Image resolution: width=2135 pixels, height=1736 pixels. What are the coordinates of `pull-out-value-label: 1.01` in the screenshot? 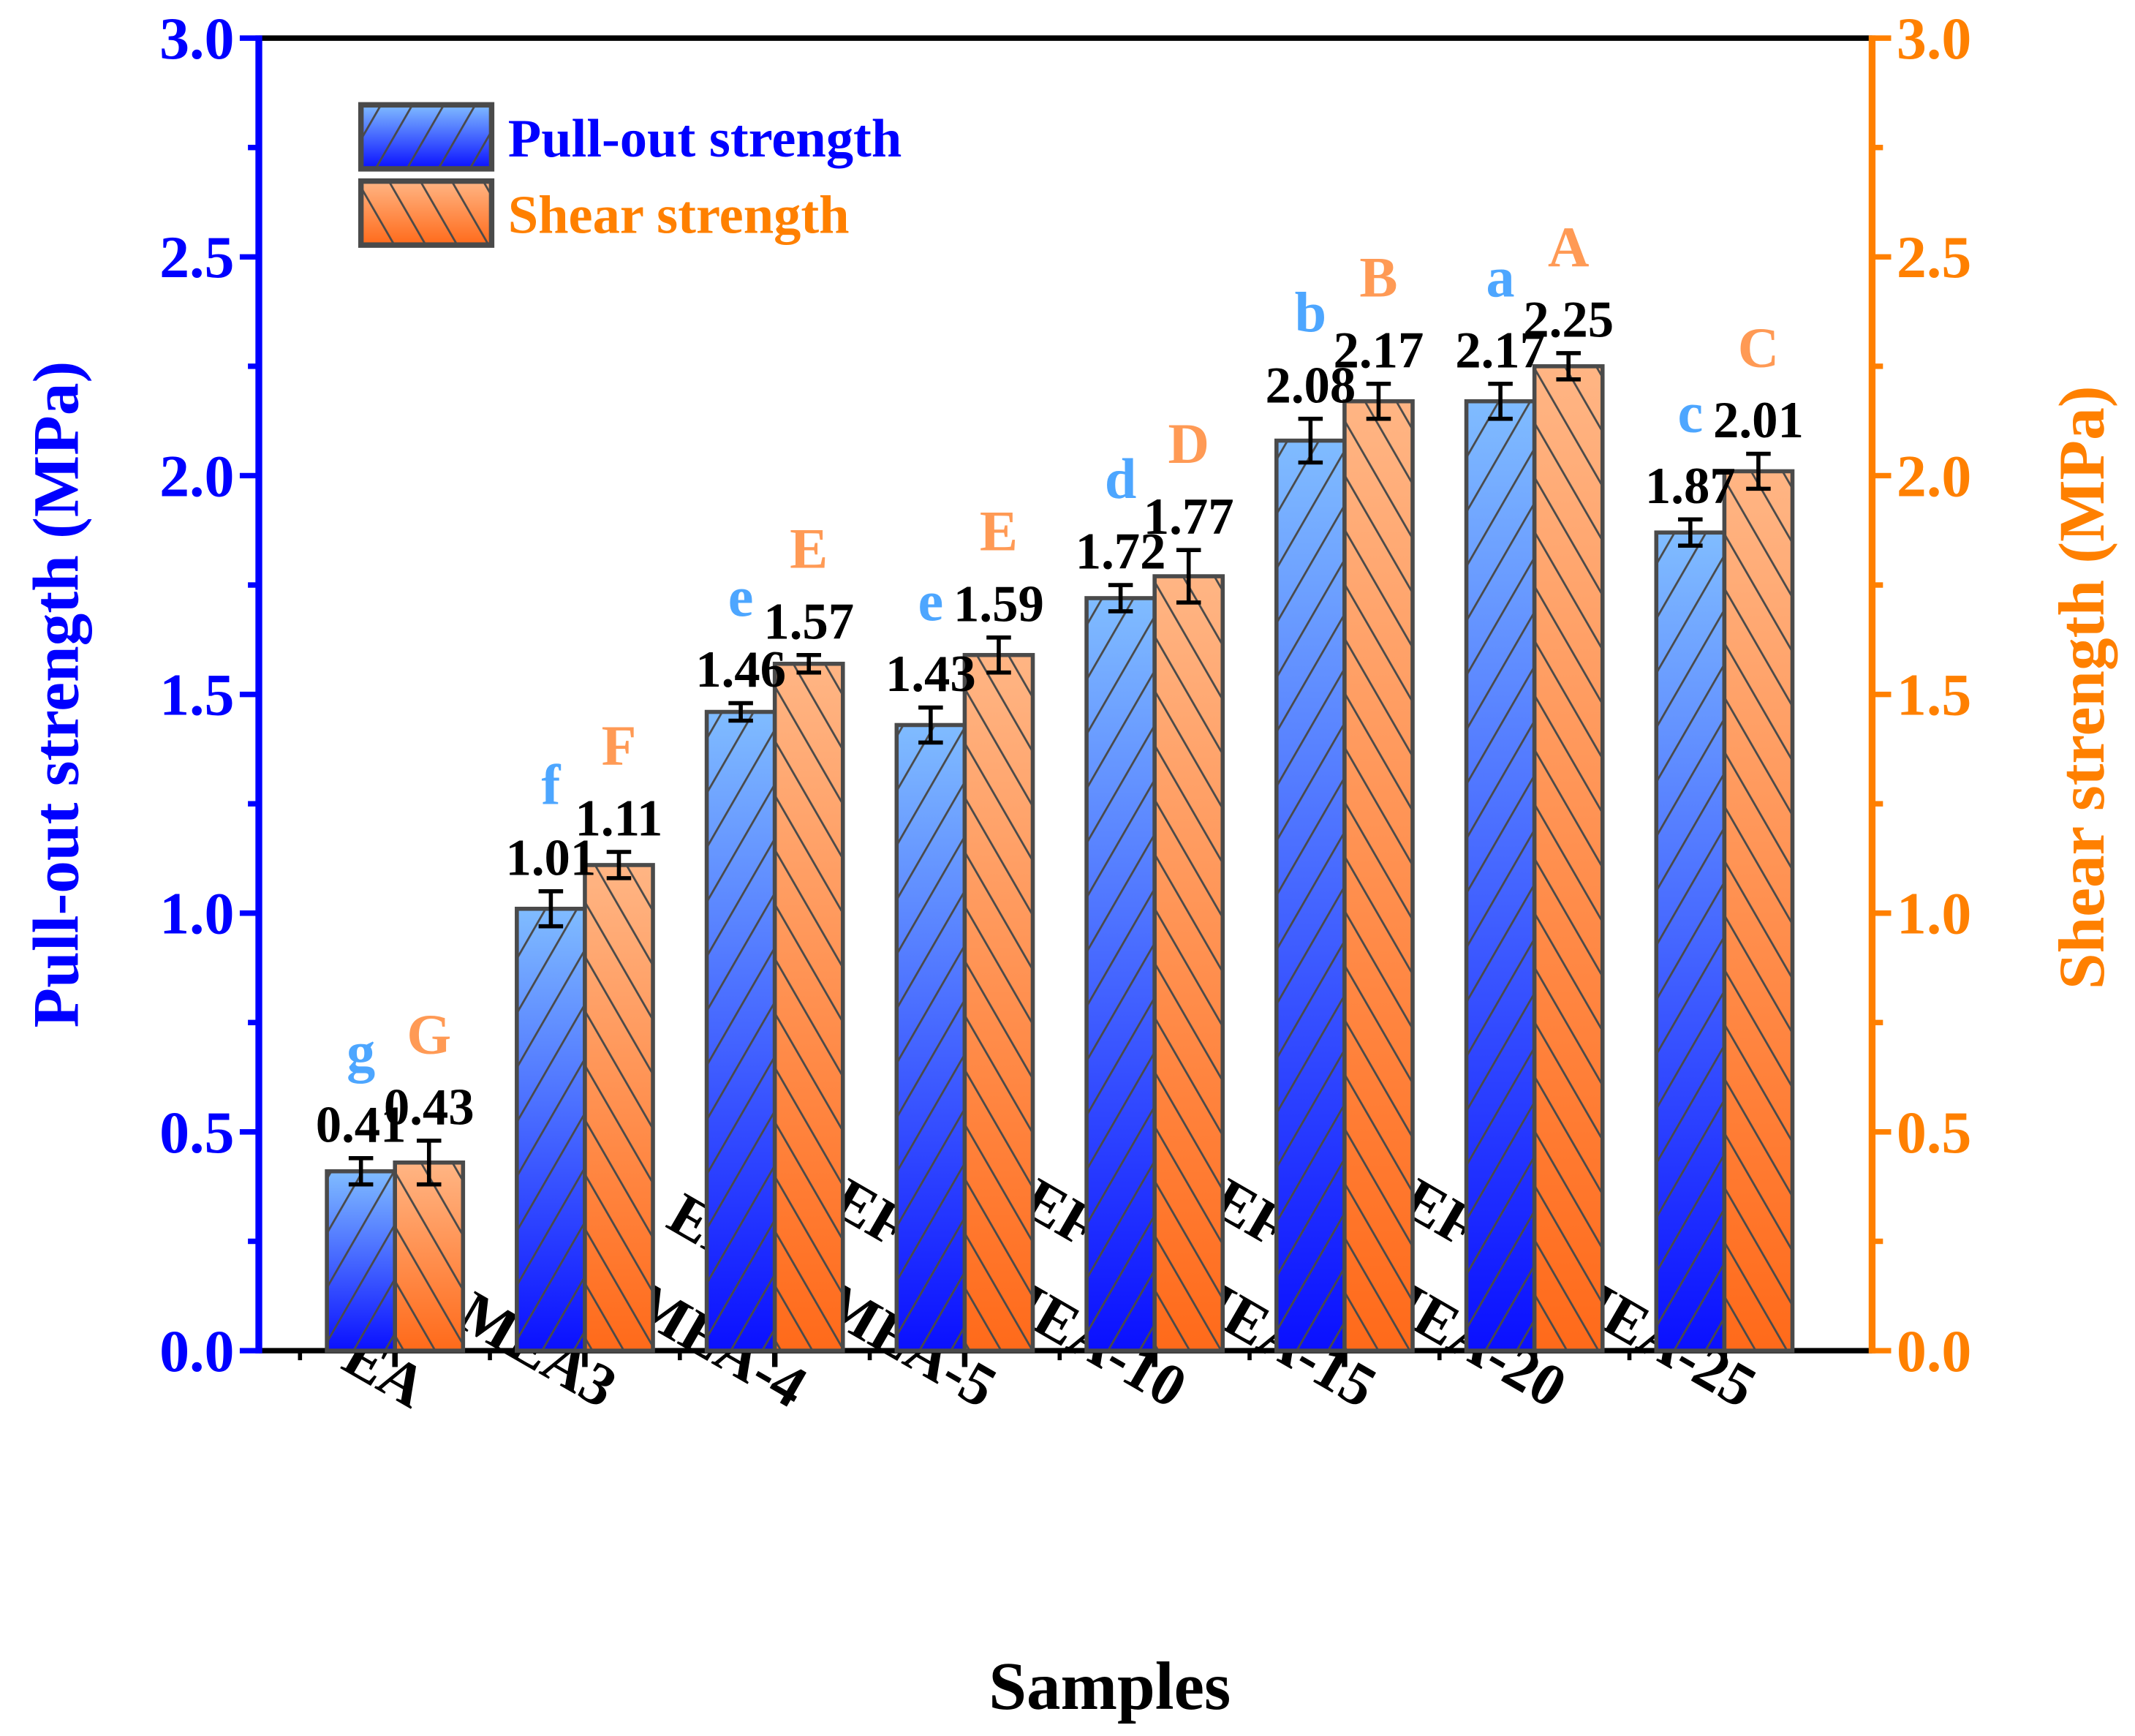 It's located at (550, 857).